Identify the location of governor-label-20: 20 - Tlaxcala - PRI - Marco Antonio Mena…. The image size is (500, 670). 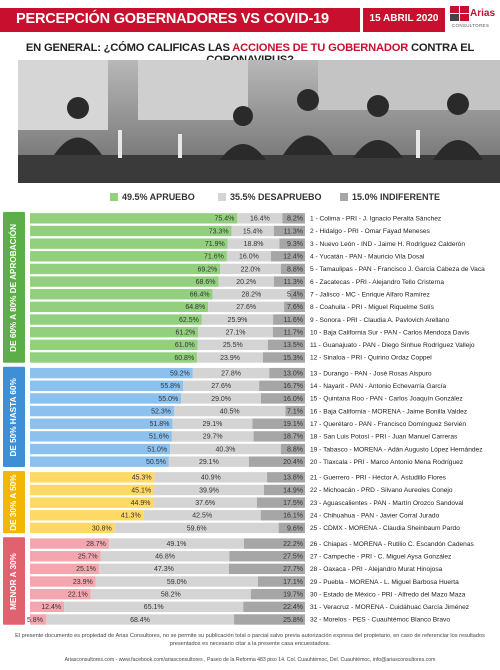
(386, 462).